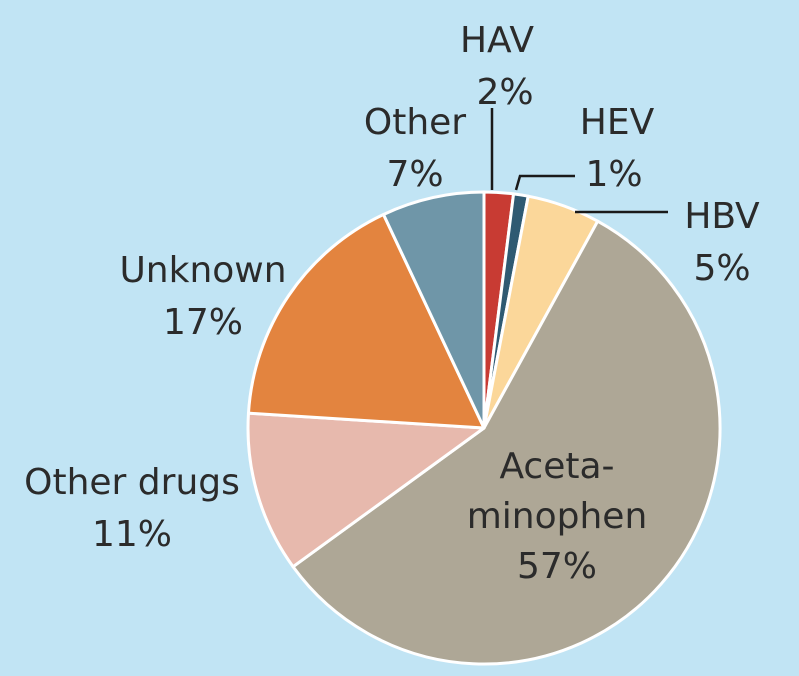 The height and width of the screenshot is (676, 799). What do you see at coordinates (721, 268) in the screenshot?
I see `slice-value-hbv: 5%` at bounding box center [721, 268].